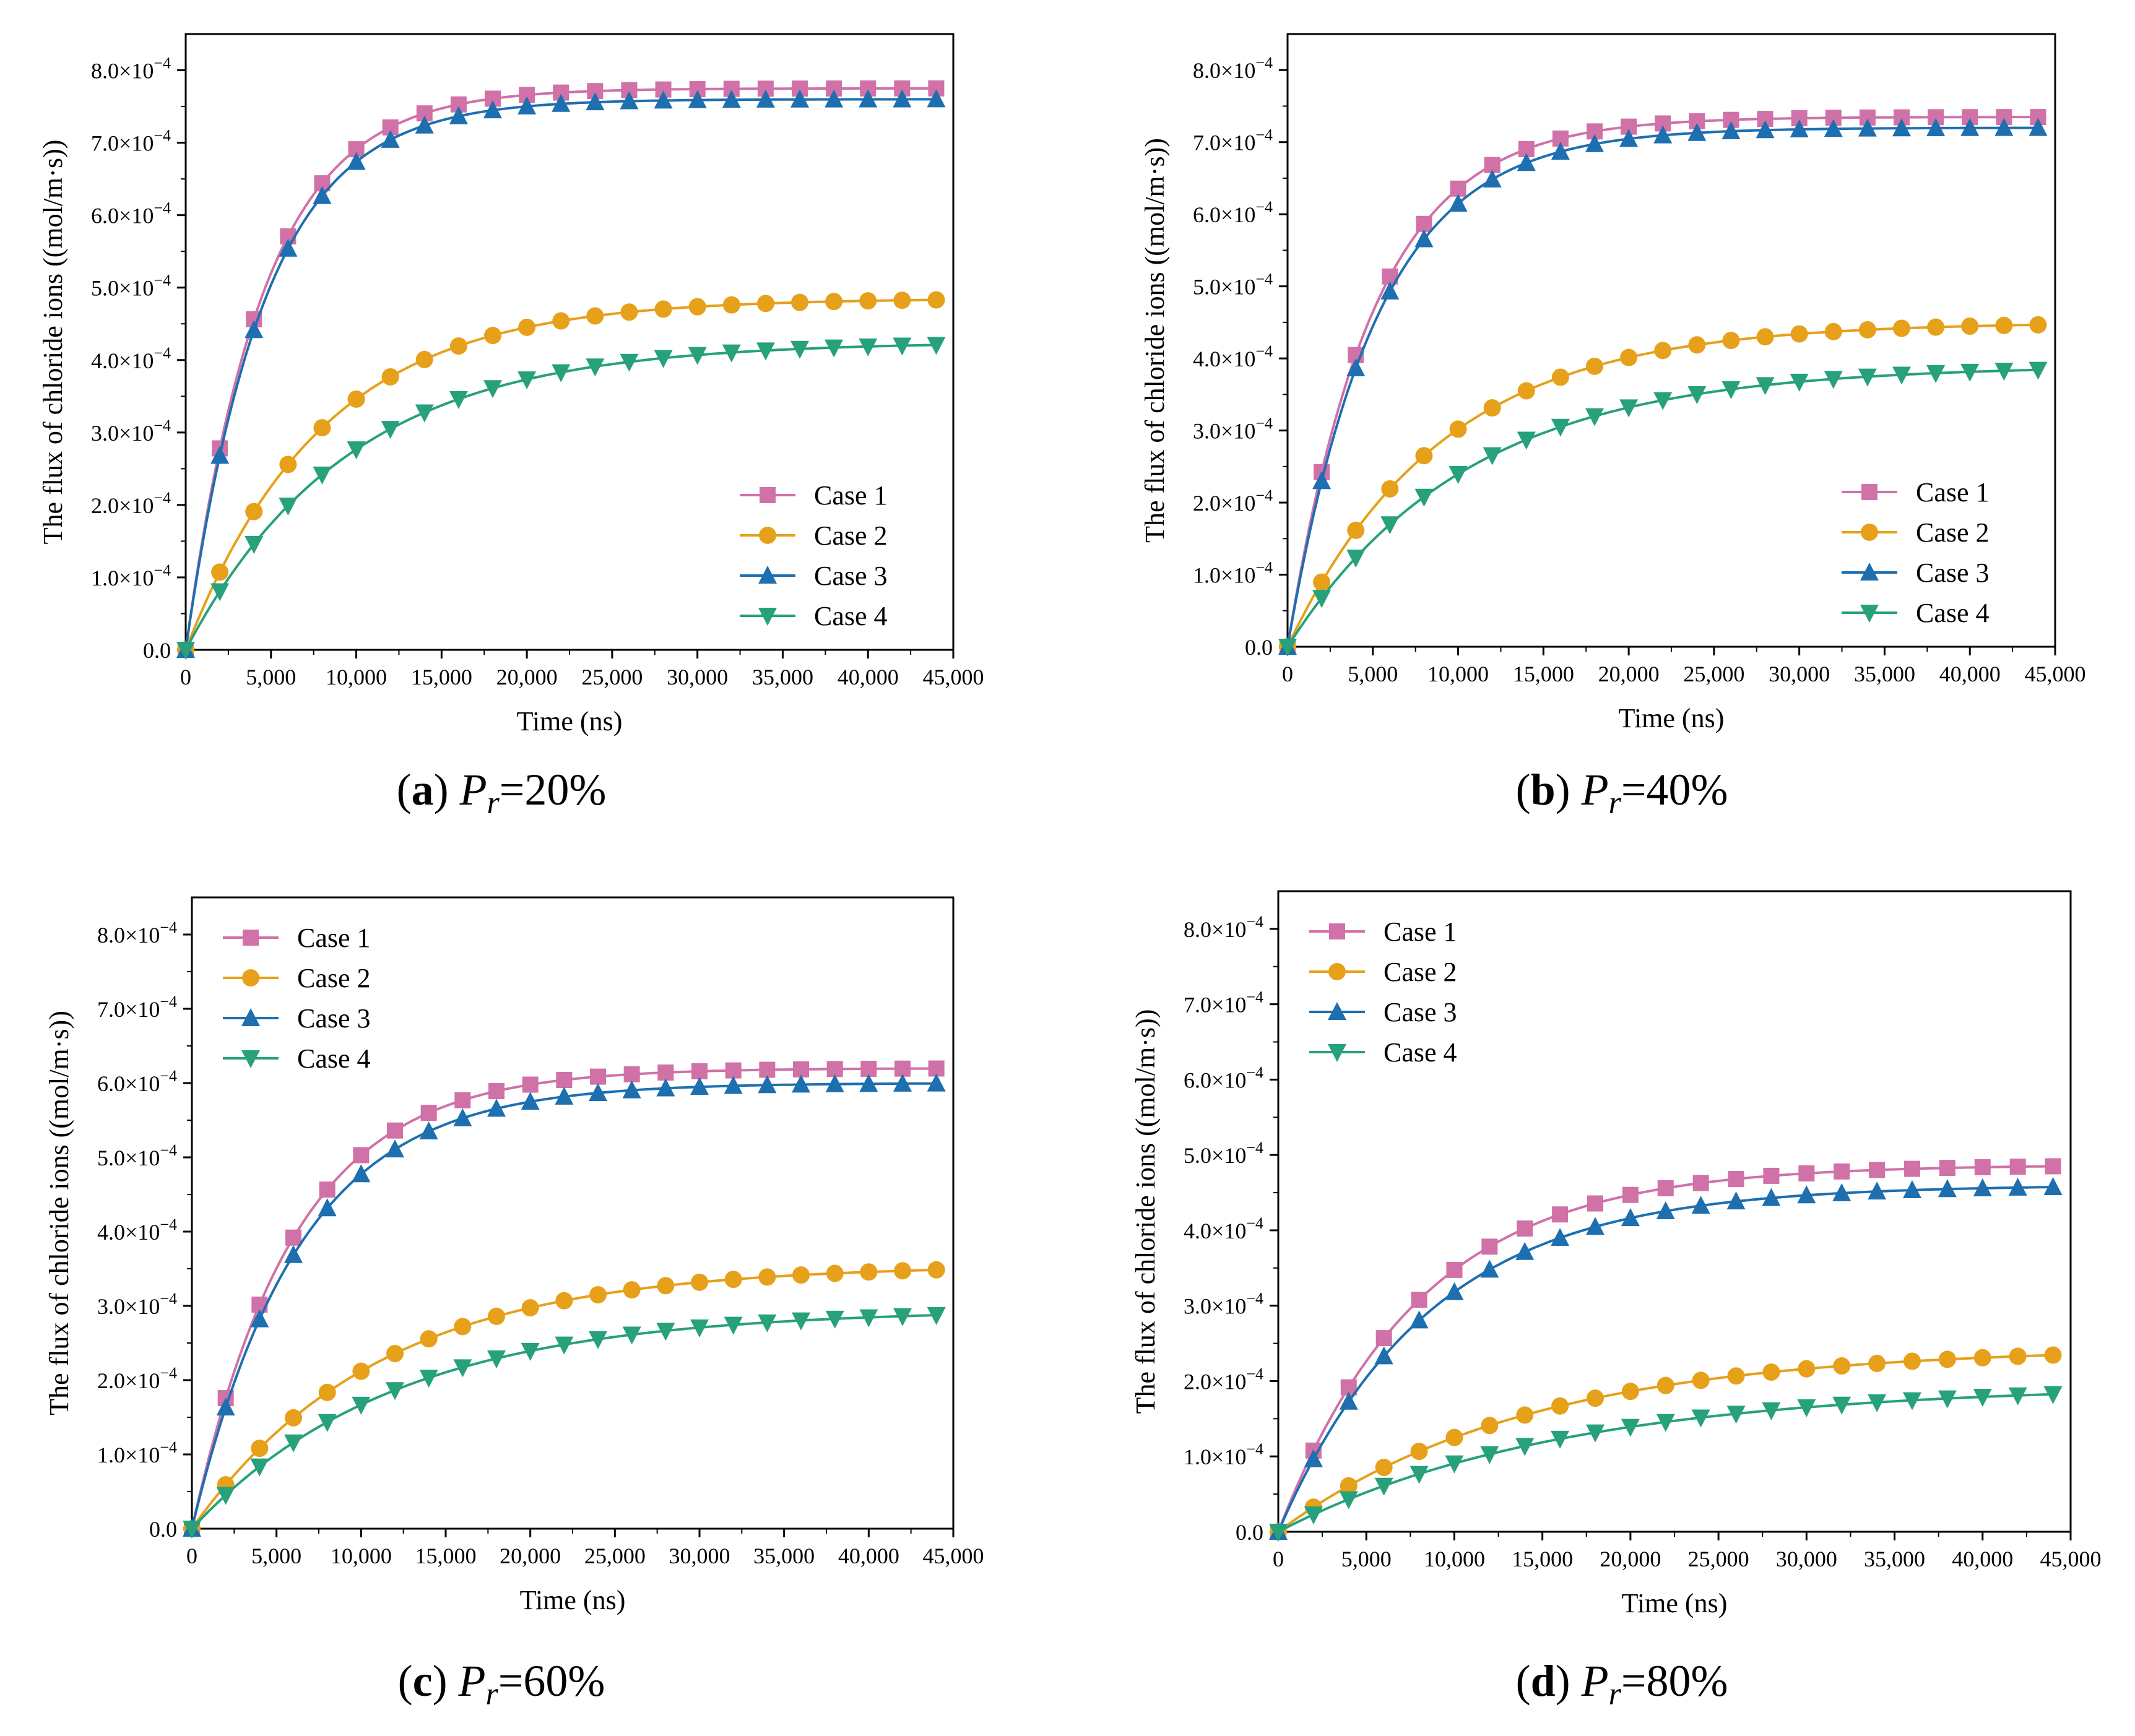 The image size is (2135, 1736). What do you see at coordinates (697, 677) in the screenshot?
I see `x-tick-label: 30,000` at bounding box center [697, 677].